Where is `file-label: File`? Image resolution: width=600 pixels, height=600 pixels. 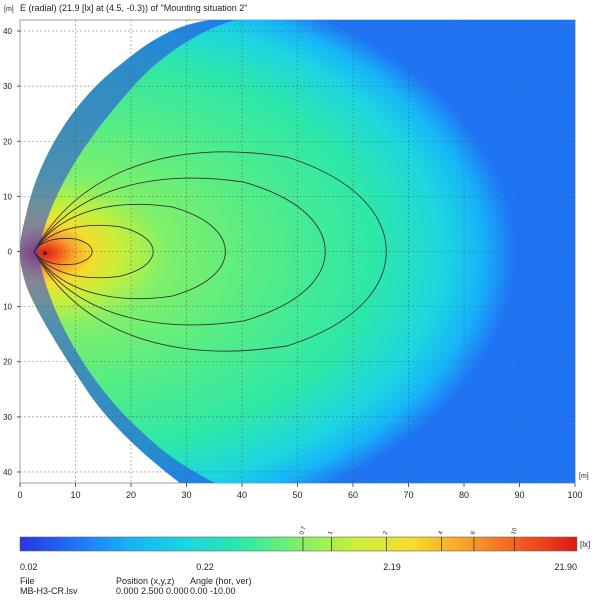 file-label: File is located at coordinates (27, 581).